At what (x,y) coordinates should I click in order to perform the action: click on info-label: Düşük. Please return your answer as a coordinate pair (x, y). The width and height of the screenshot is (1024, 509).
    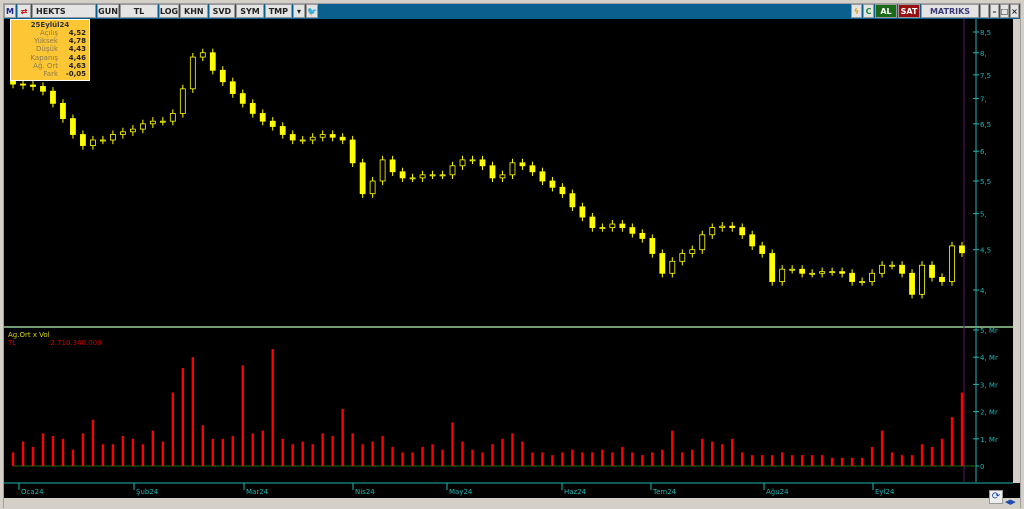
    Looking at the image, I should click on (47, 49).